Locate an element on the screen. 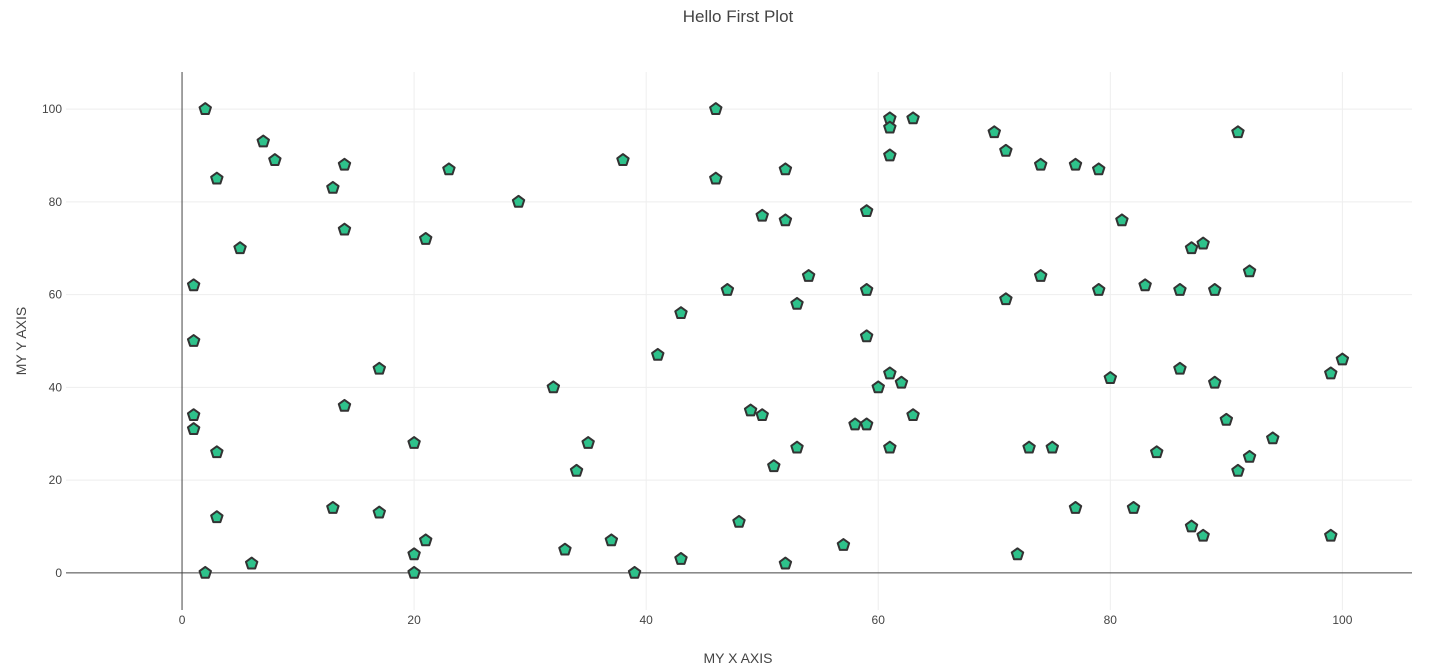  x-tick-label: 80 is located at coordinates (1111, 620).